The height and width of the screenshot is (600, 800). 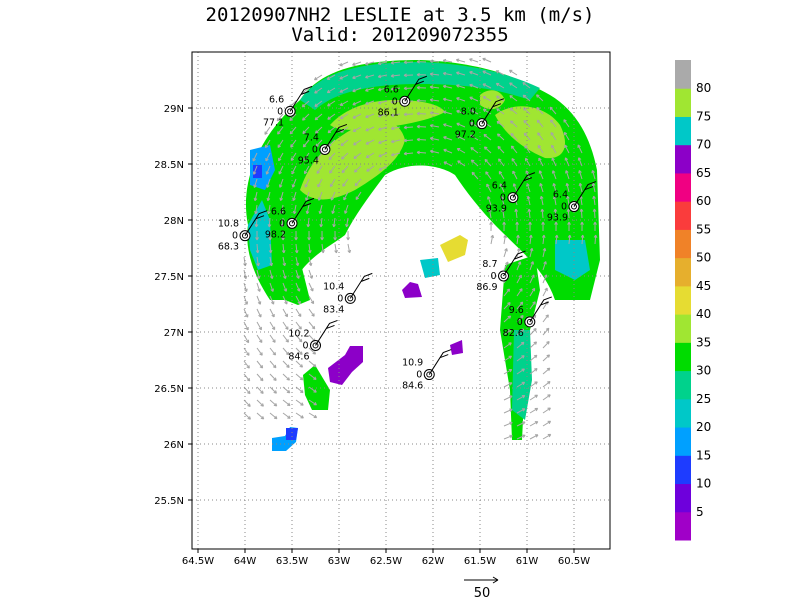 What do you see at coordinates (703, 116) in the screenshot?
I see `colorbar-label: 75` at bounding box center [703, 116].